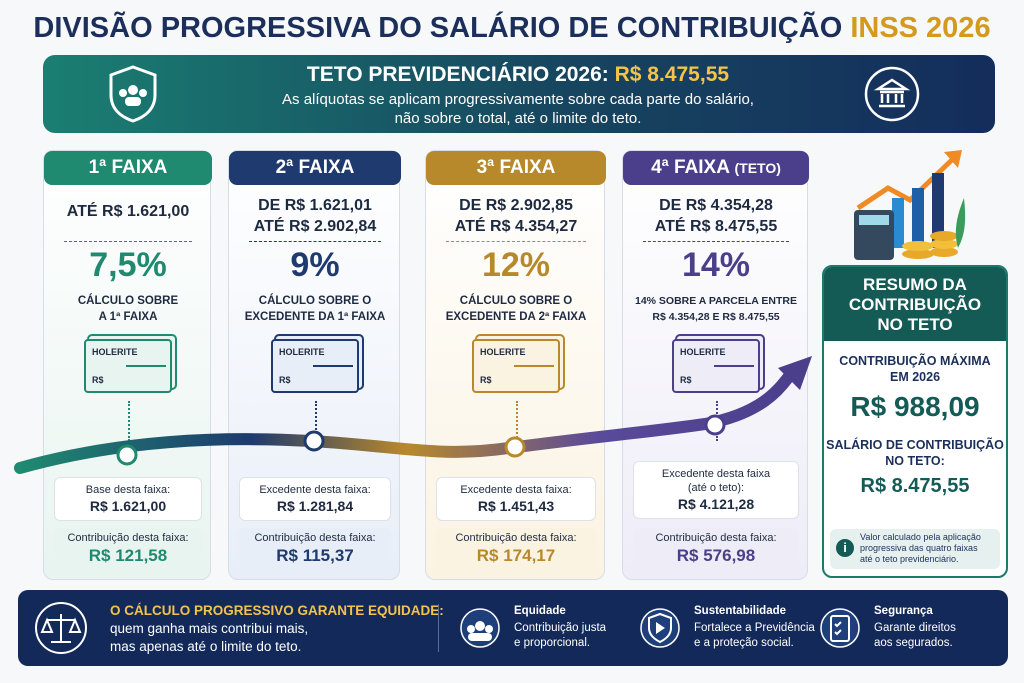 This screenshot has width=1024, height=683. I want to click on summary-salary-line: SALÁRIO DE CONTRIBUIÇÃO, so click(915, 445).